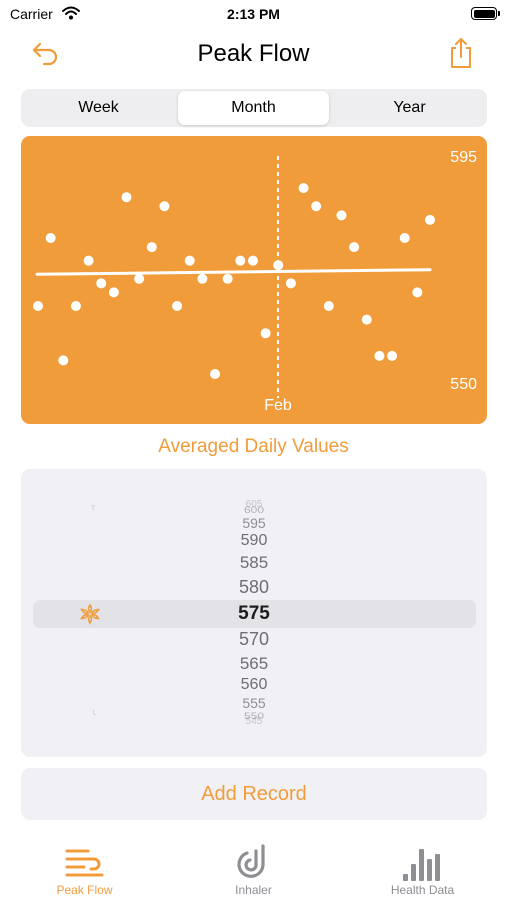  Describe the element at coordinates (254, 663) in the screenshot. I see `picker-value: 565` at that location.